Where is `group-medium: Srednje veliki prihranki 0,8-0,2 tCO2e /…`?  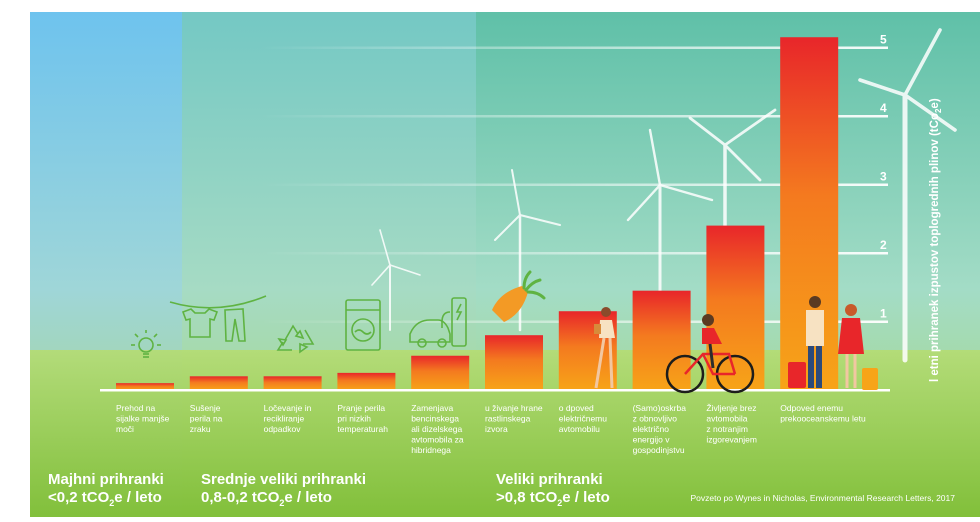
group-medium: Srednje veliki prihranki 0,8-0,2 tCO2e /… is located at coordinates (283, 489).